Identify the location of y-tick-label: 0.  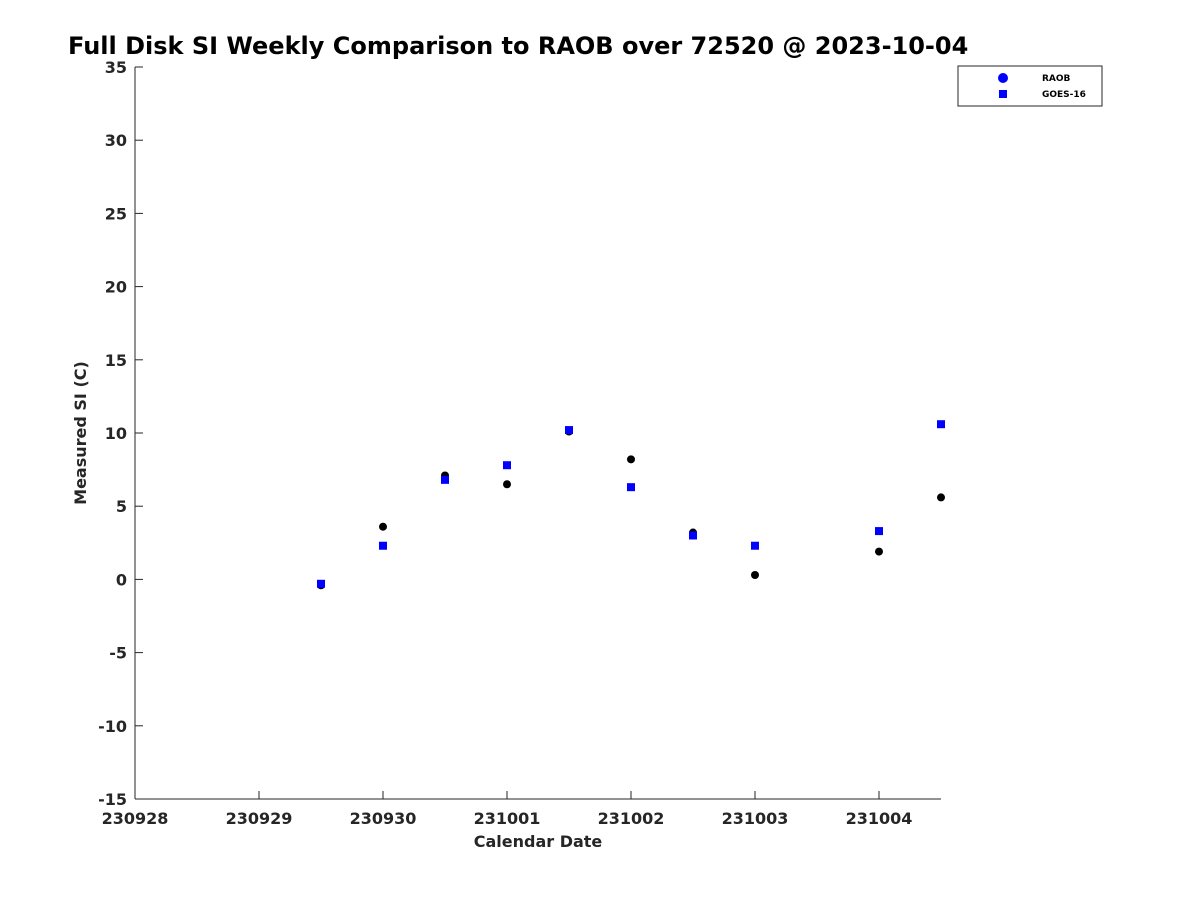
(121, 579).